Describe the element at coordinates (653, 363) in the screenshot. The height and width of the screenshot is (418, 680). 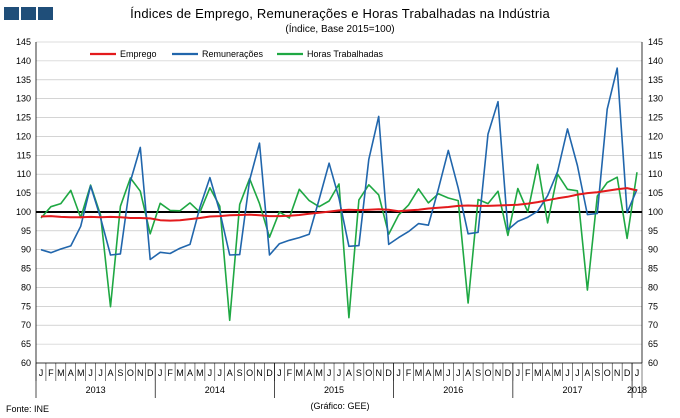
I see `y-tick-right-60: 60` at that location.